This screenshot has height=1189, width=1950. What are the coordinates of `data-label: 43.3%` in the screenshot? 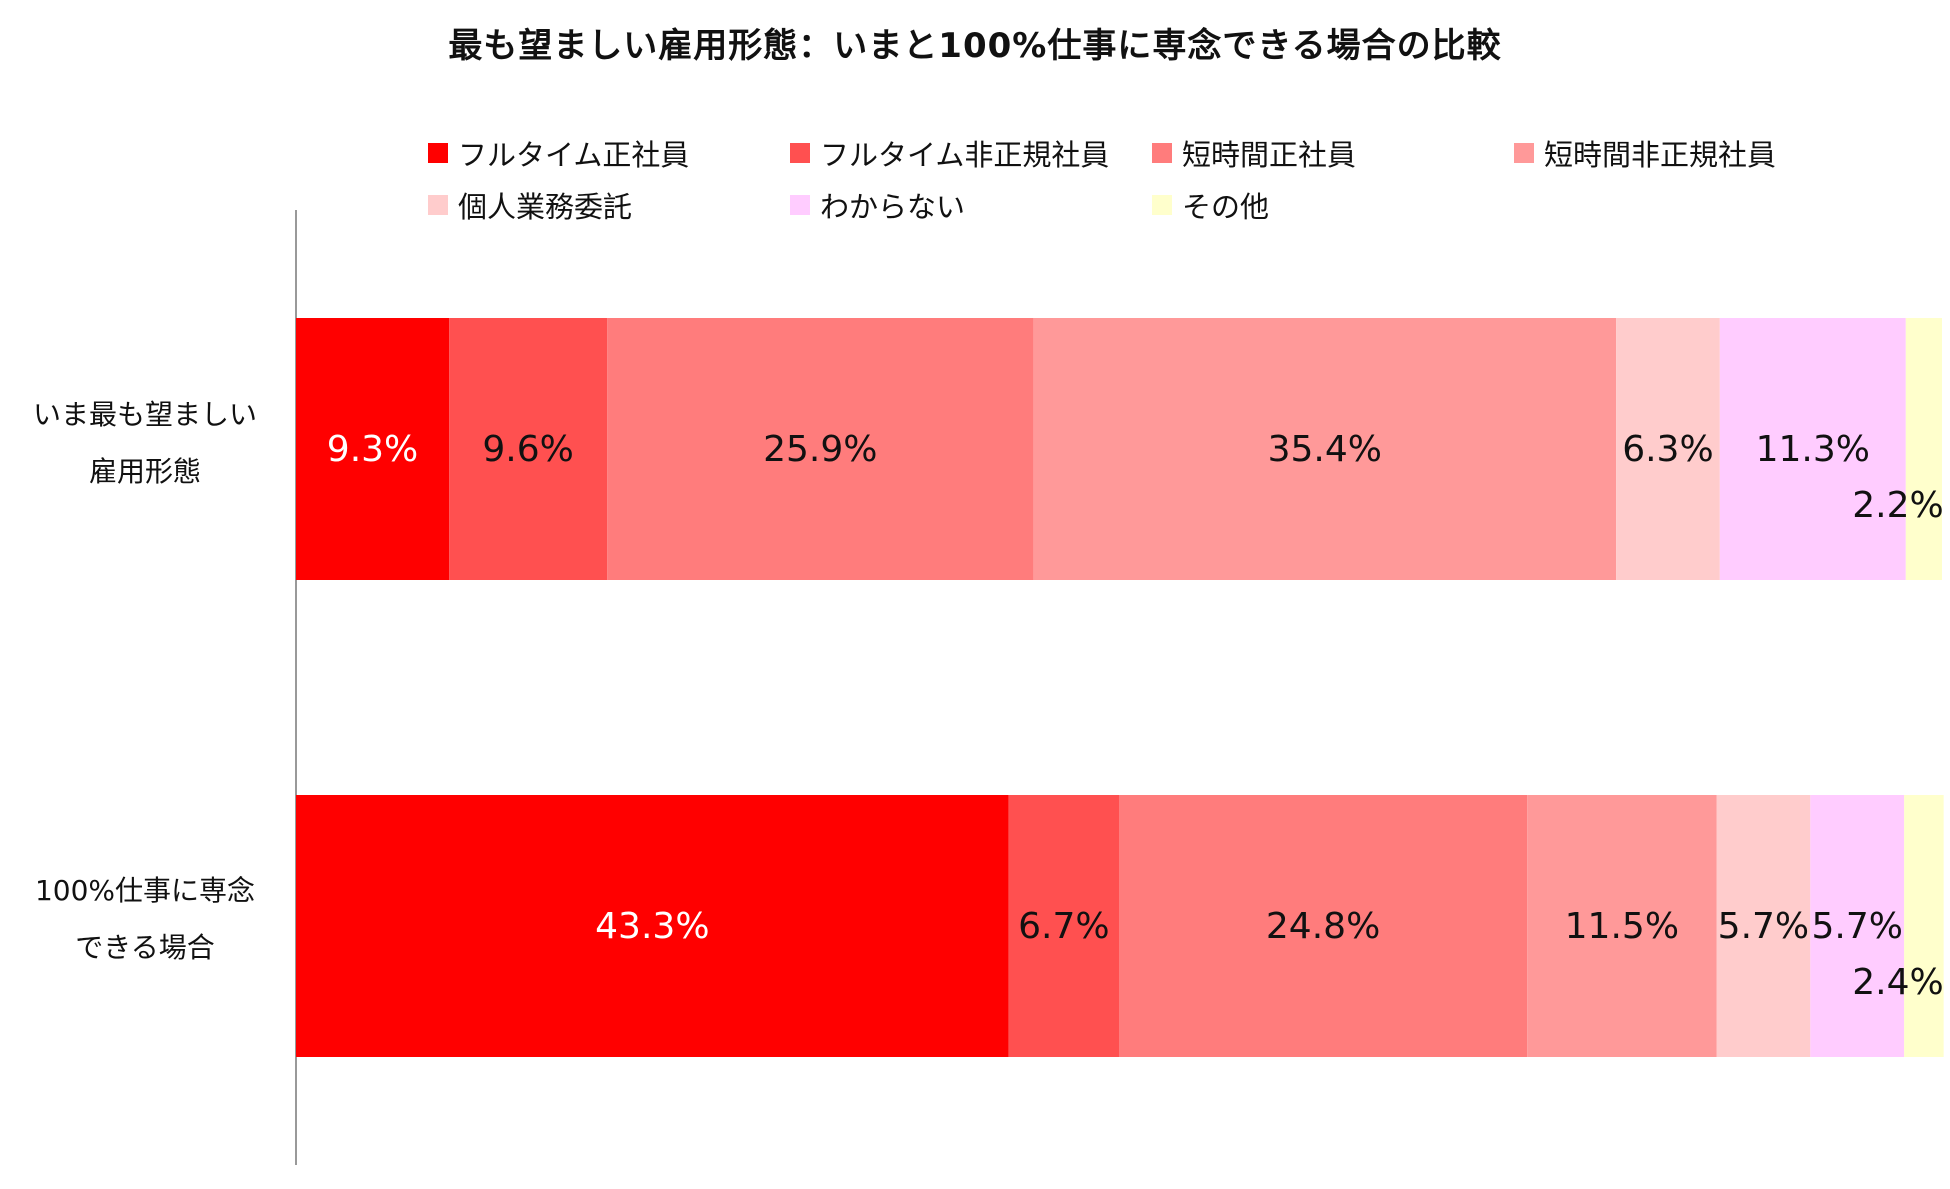 It's located at (652, 926).